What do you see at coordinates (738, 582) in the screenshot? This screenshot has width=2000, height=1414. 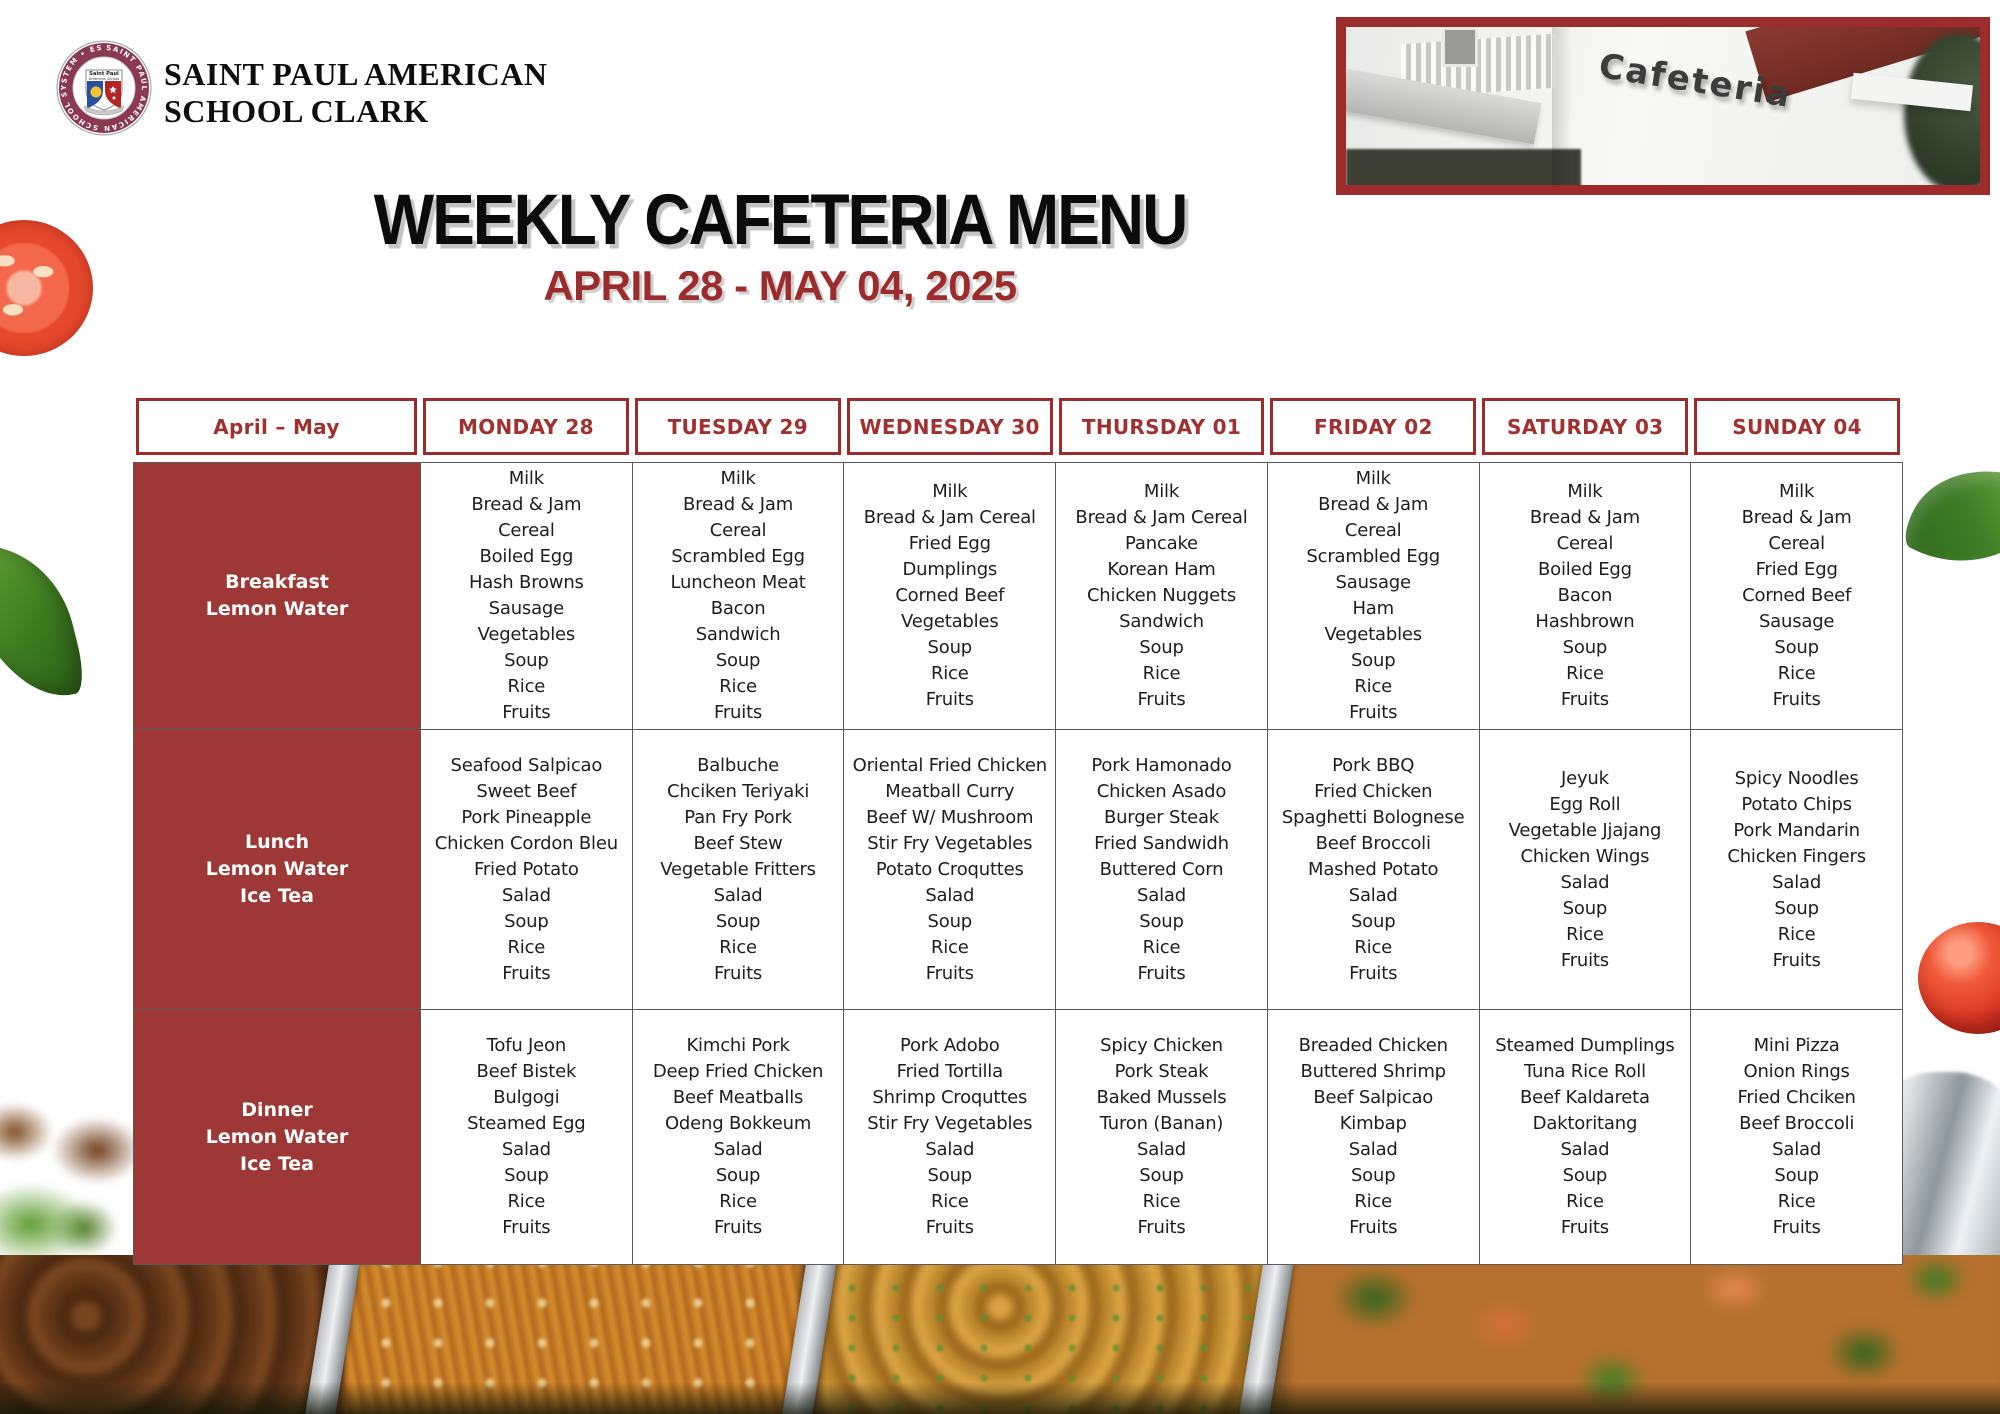 I see `menu-item: Luncheon Meat` at bounding box center [738, 582].